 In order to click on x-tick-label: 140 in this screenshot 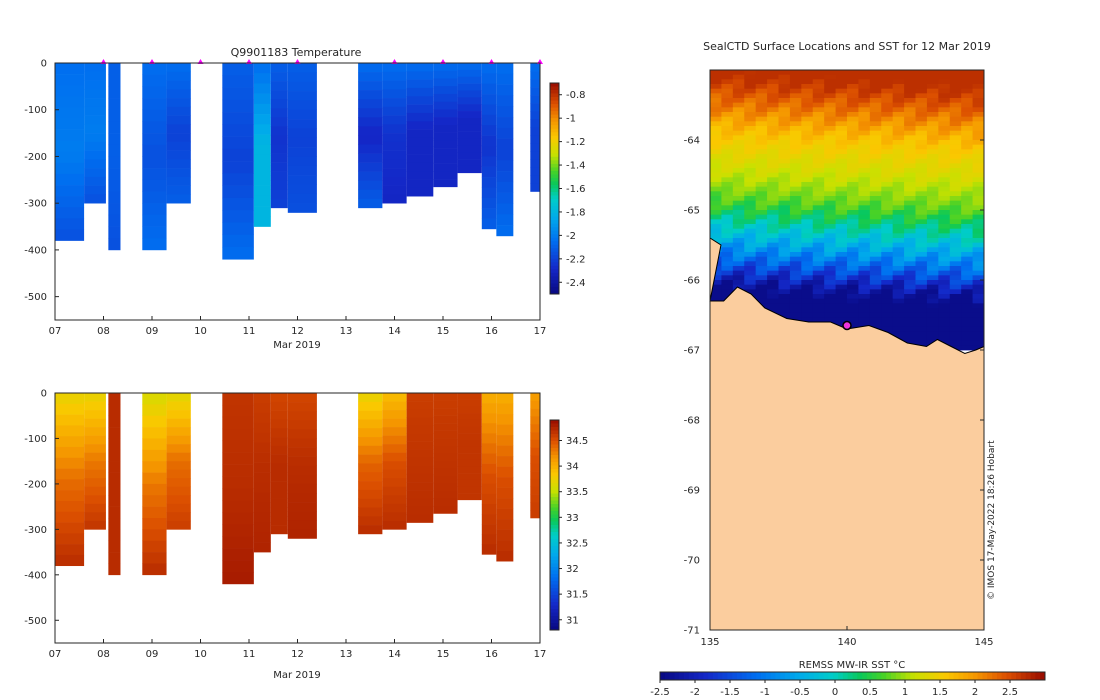, I will do `click(846, 642)`.